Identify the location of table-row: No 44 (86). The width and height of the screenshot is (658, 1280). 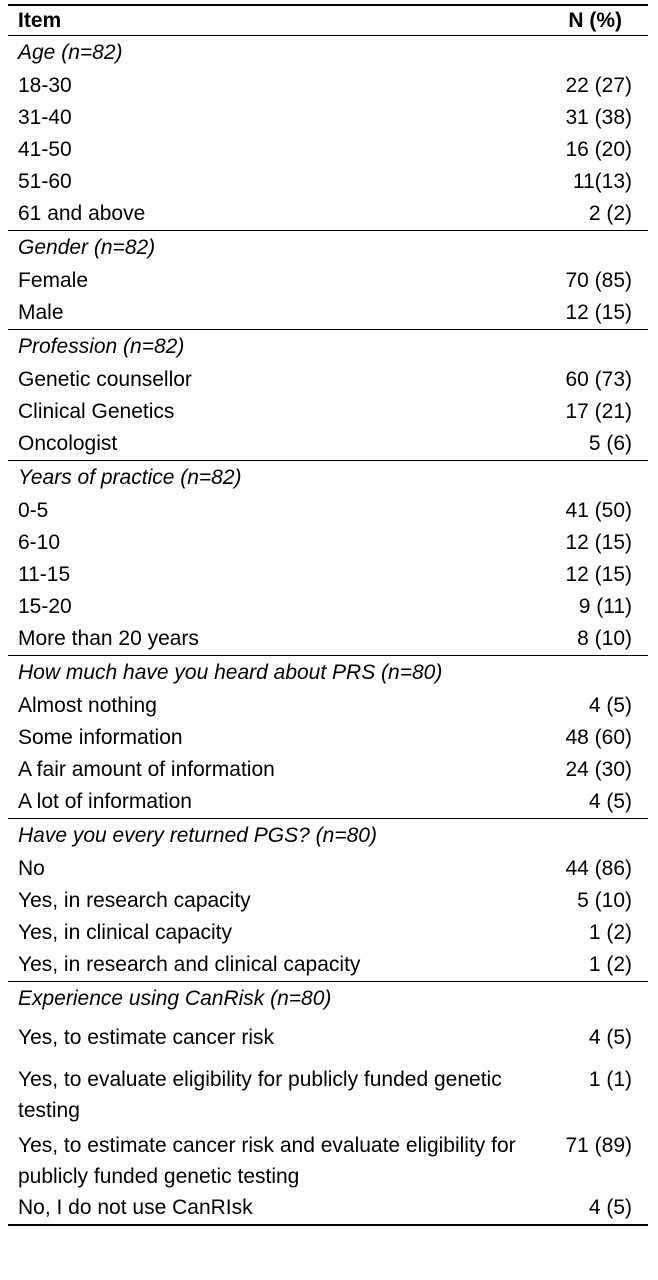
(328, 869).